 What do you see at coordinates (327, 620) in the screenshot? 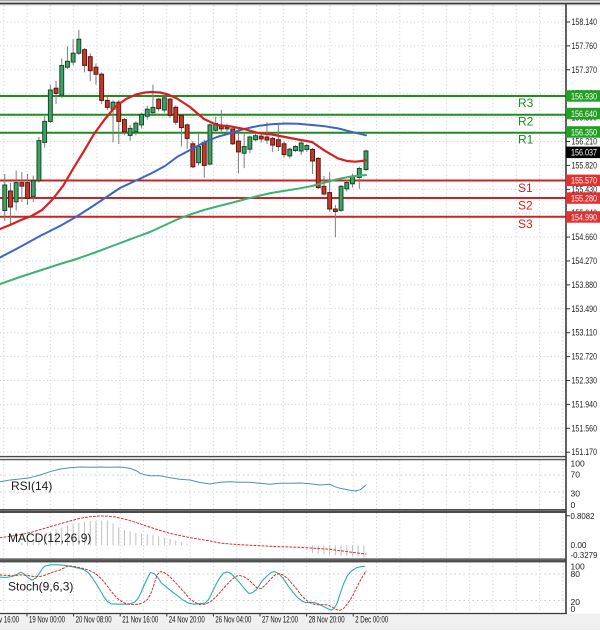
I see `svg-text: 28 Nov 20:00` at bounding box center [327, 620].